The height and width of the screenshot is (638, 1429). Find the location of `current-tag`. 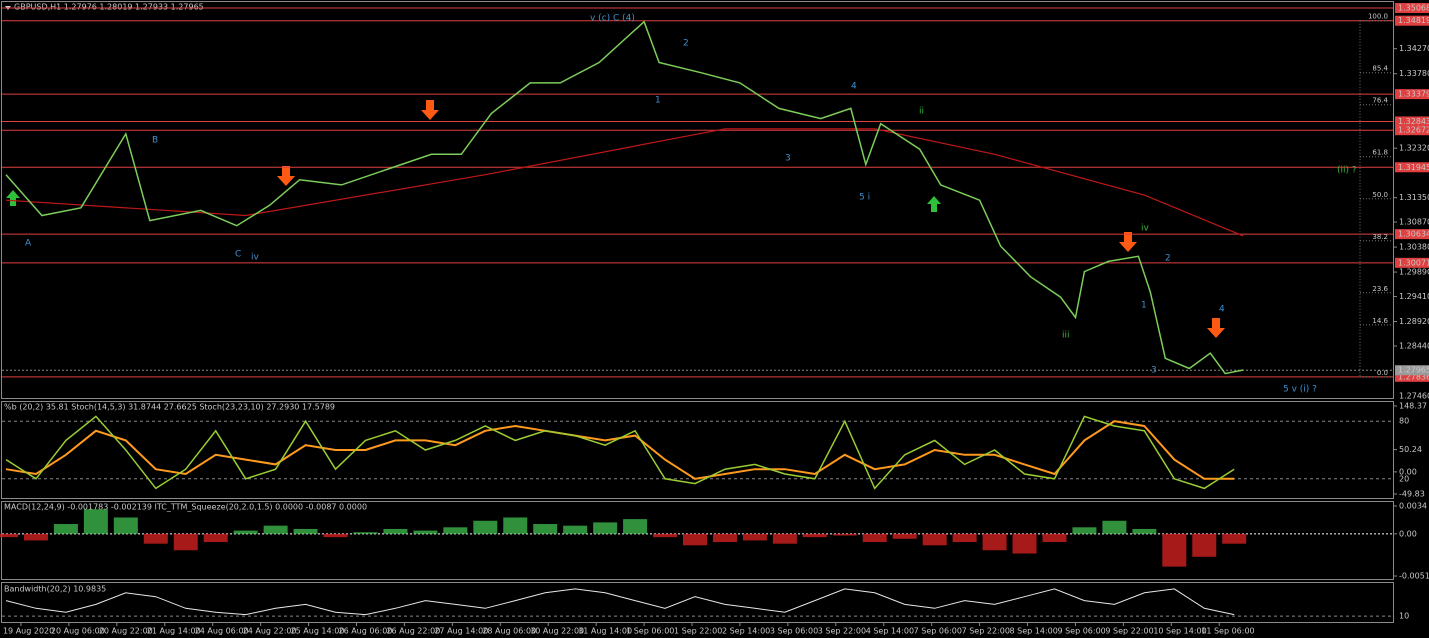

current-tag is located at coordinates (1412, 370).